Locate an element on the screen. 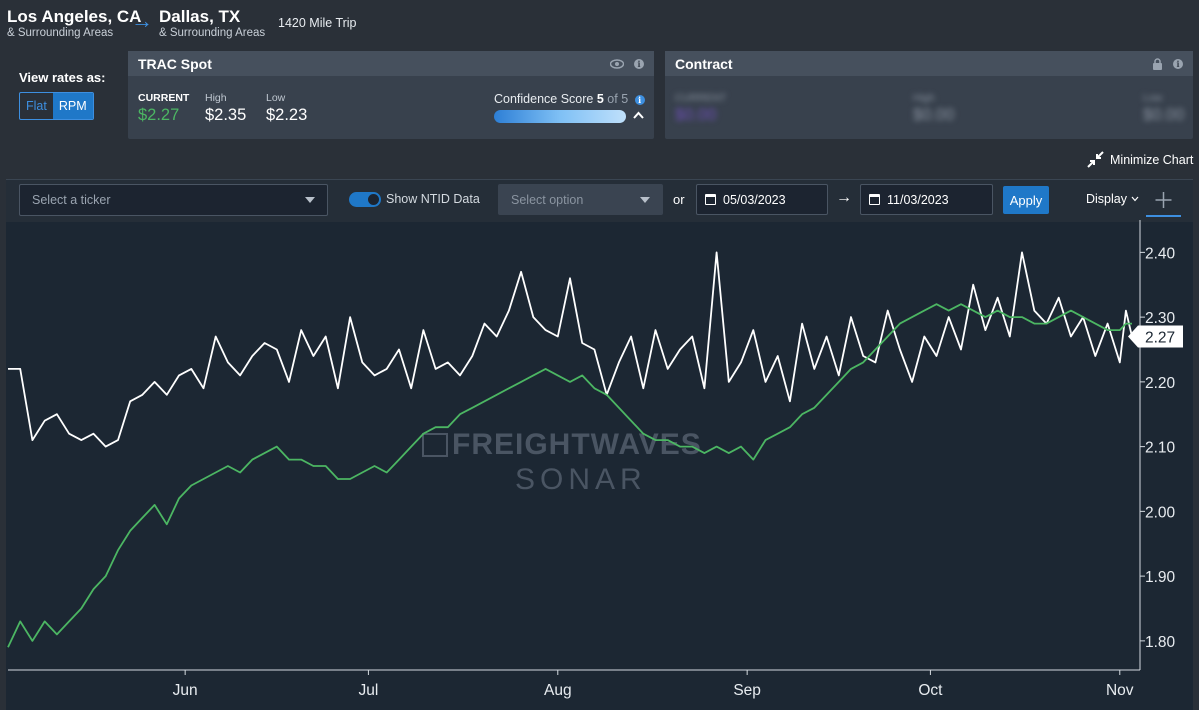 The image size is (1199, 710). start-date-input: 05/03/2023 is located at coordinates (762, 199).